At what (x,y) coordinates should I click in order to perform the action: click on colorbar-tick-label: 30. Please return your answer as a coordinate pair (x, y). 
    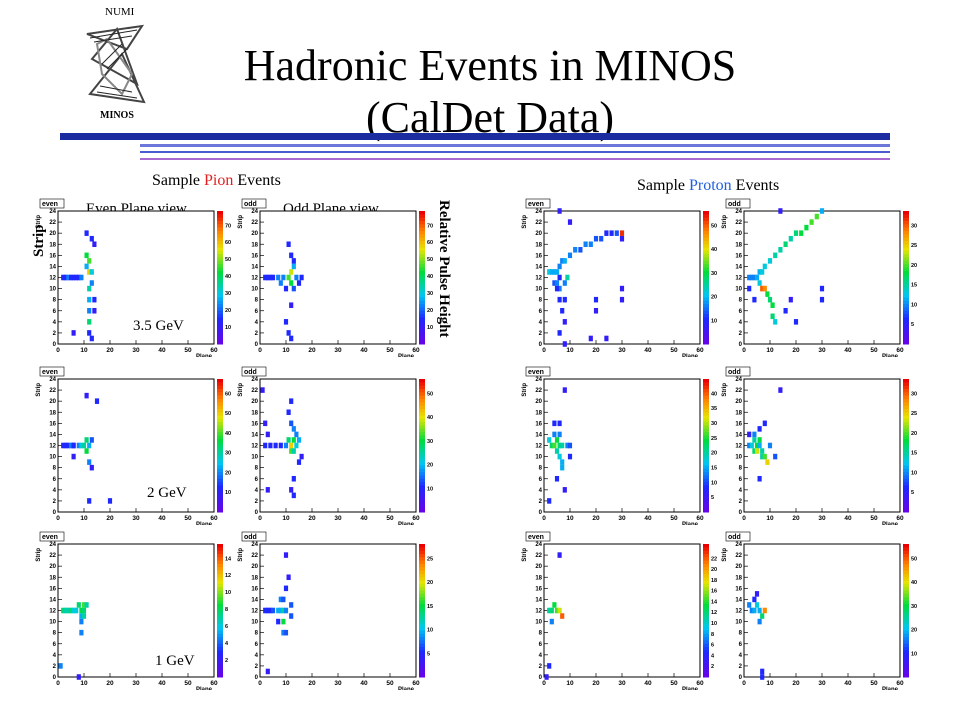
    Looking at the image, I should click on (430, 294).